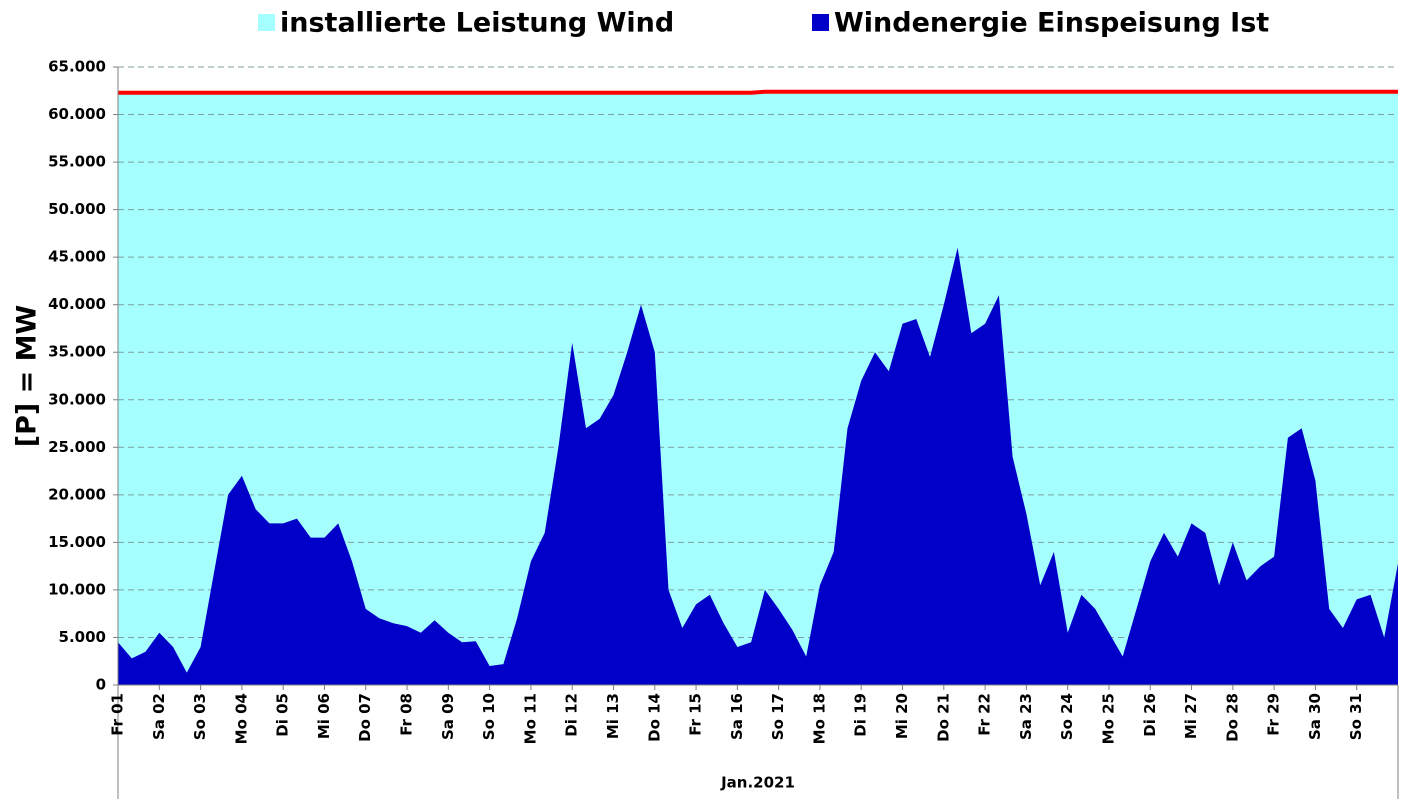 This screenshot has height=799, width=1407. What do you see at coordinates (737, 716) in the screenshot?
I see `x-tick-label: Sa 16` at bounding box center [737, 716].